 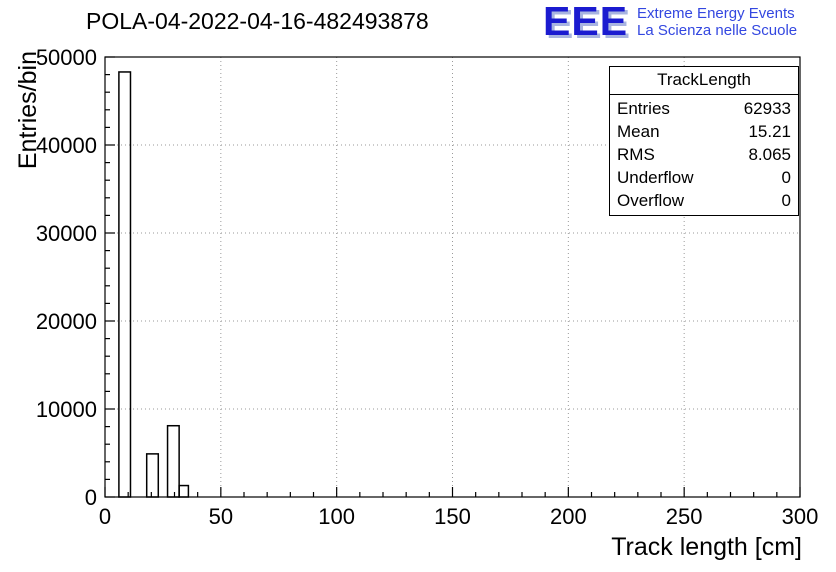 I want to click on stats-row-value: 15.21, so click(x=769, y=131).